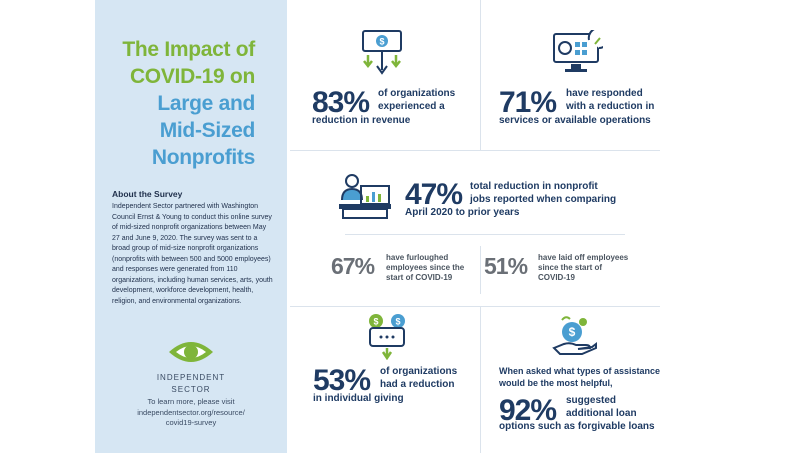 The height and width of the screenshot is (453, 806). What do you see at coordinates (203, 157) in the screenshot?
I see `title-line: Nonprofits` at bounding box center [203, 157].